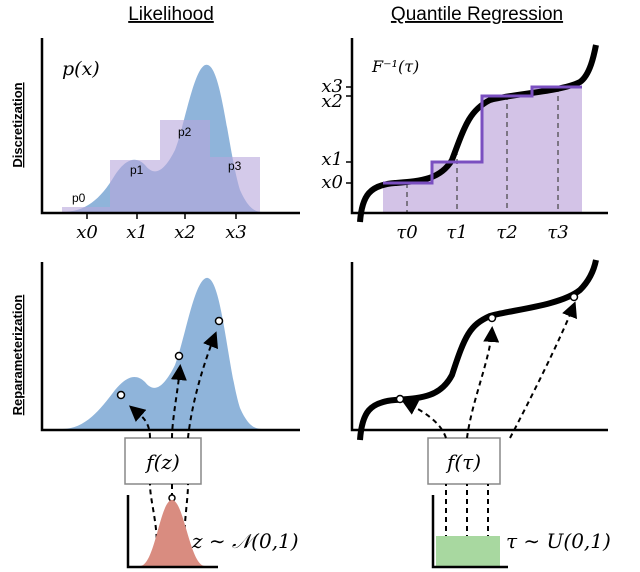 This screenshot has height=572, width=640. I want to click on panel-likelihood-discretization: p0 p1 p2 p3 p(x) x0 x1 x2 x3, so click(170, 140).